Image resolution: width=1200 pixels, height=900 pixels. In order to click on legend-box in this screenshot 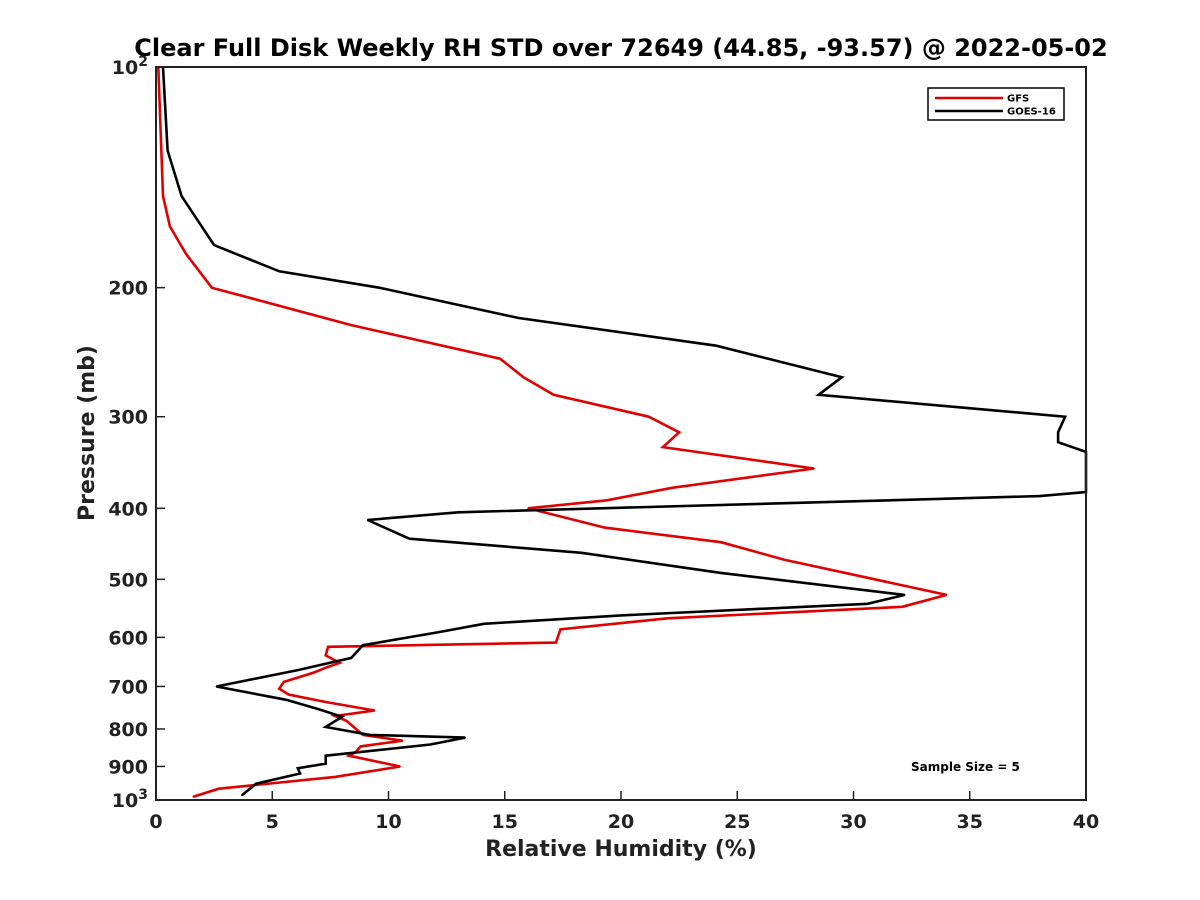, I will do `click(996, 104)`.